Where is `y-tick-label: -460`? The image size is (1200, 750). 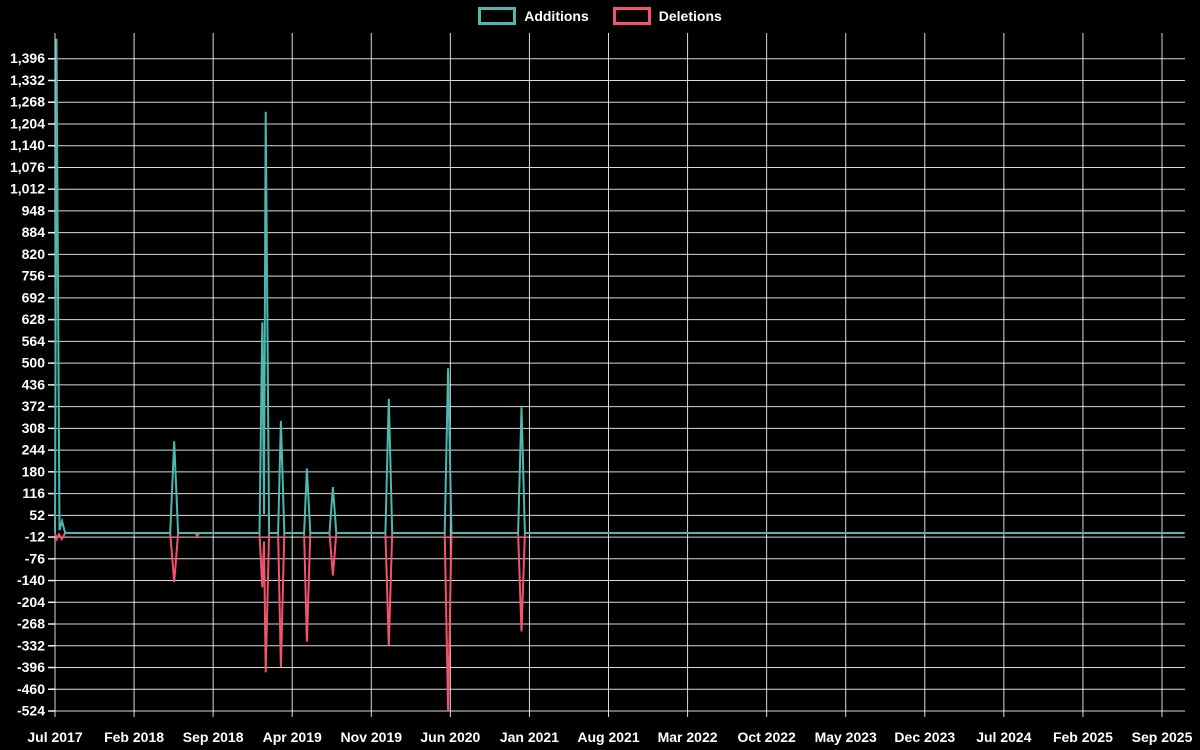
y-tick-label: -460 is located at coordinates (31, 689).